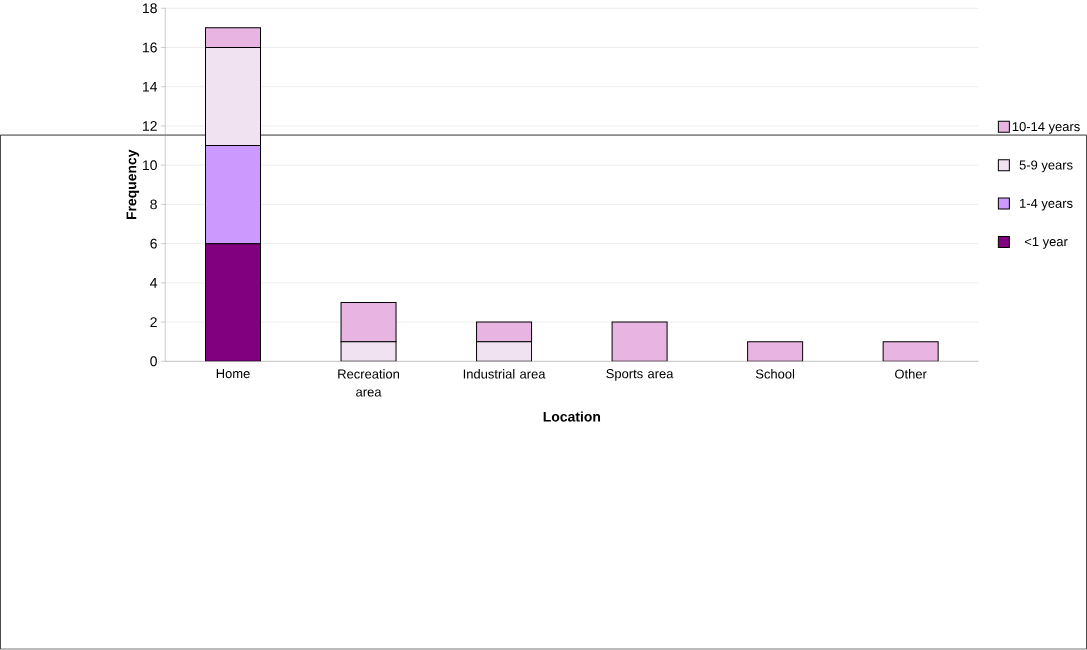 This screenshot has height=650, width=1087. What do you see at coordinates (1046, 205) in the screenshot?
I see `legend-label: 1-4 years` at bounding box center [1046, 205].